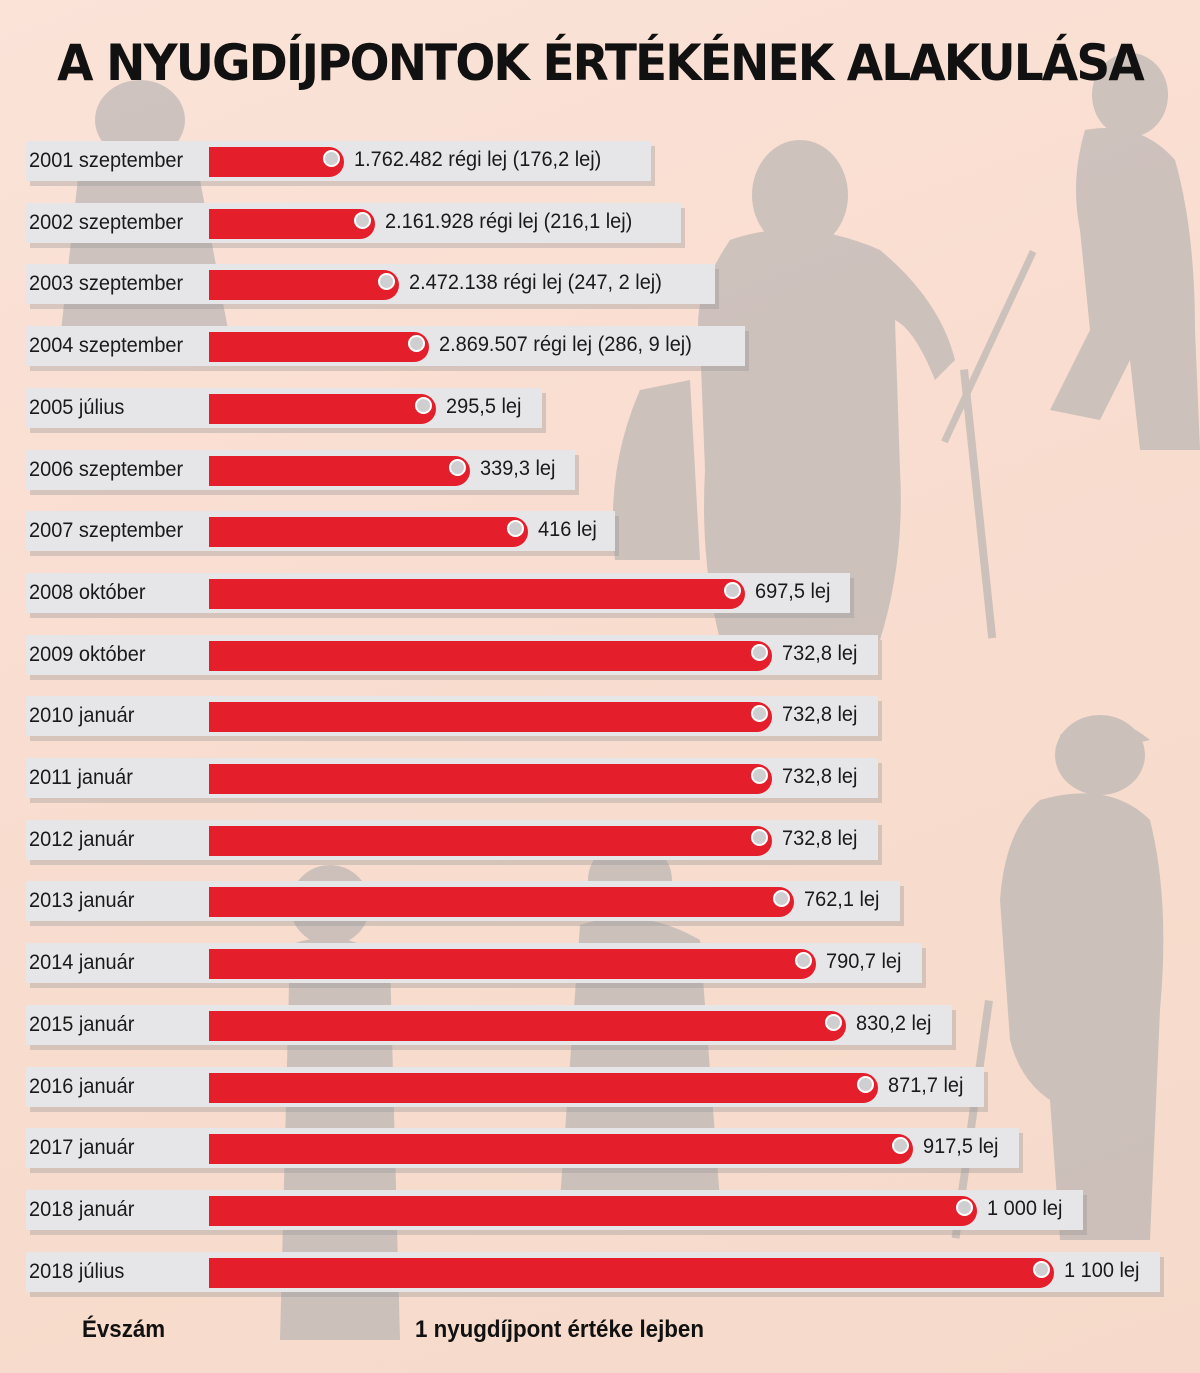  Describe the element at coordinates (82, 1209) in the screenshot. I see `category-label: 2018 január` at that location.